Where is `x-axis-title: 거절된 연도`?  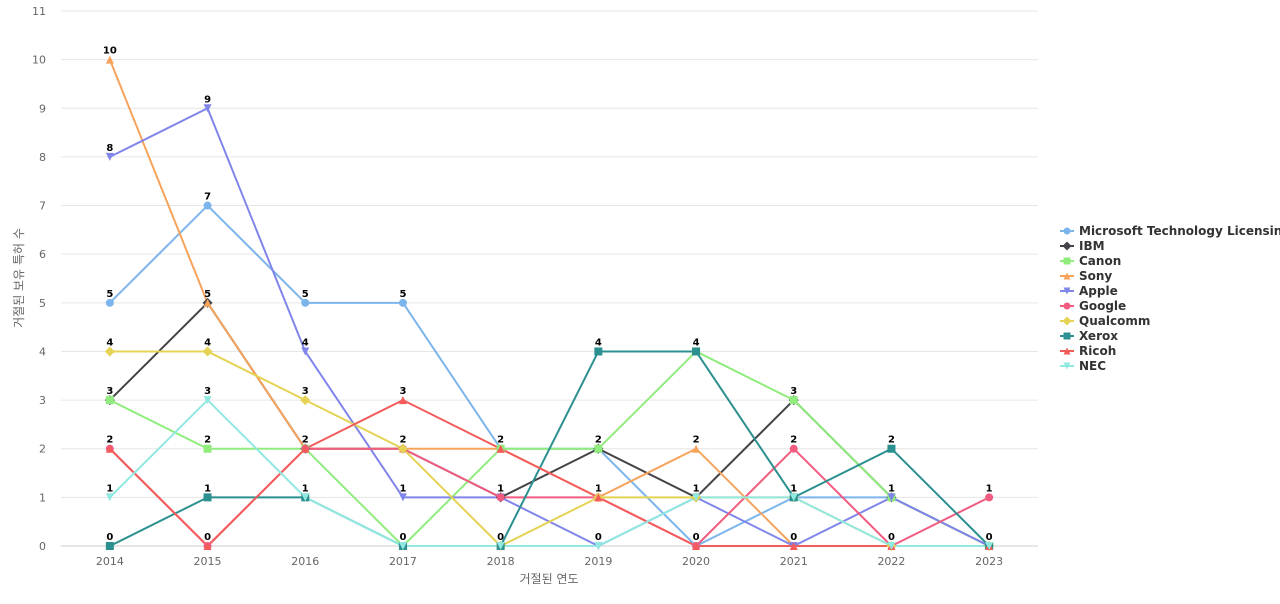 x-axis-title: 거절된 연도 is located at coordinates (548, 579).